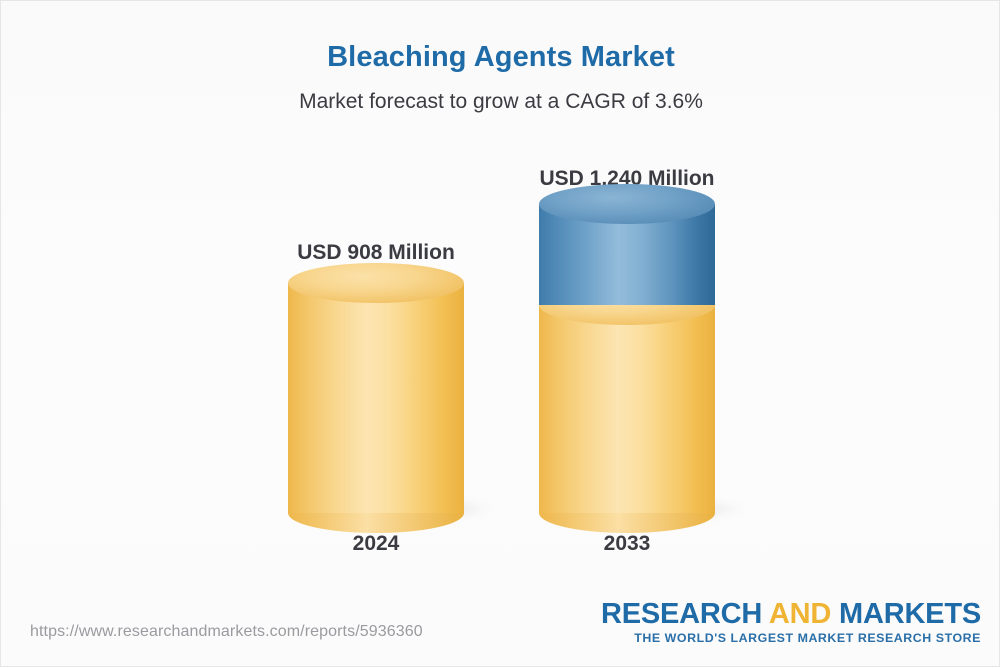 This screenshot has height=668, width=1000. What do you see at coordinates (627, 543) in the screenshot?
I see `category-label-2033: 2033` at bounding box center [627, 543].